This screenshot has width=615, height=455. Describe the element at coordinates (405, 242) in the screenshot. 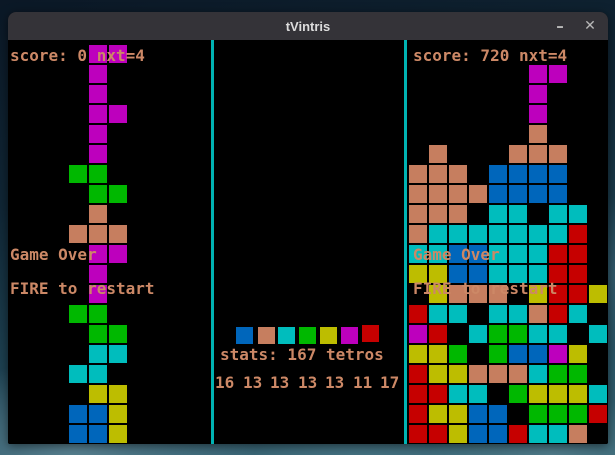

I see `panel-separator-right` at that location.